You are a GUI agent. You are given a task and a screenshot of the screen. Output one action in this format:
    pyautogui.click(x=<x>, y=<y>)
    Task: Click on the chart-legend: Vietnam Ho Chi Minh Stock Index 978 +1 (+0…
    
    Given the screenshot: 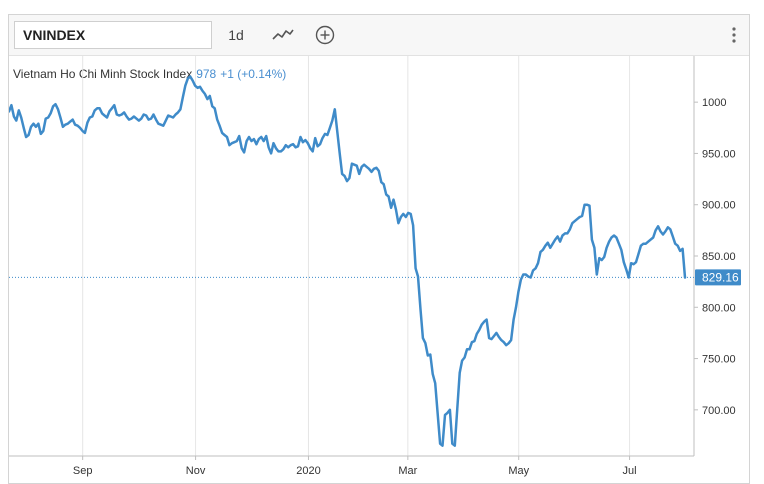 What is the action you would take?
    pyautogui.click(x=149, y=74)
    